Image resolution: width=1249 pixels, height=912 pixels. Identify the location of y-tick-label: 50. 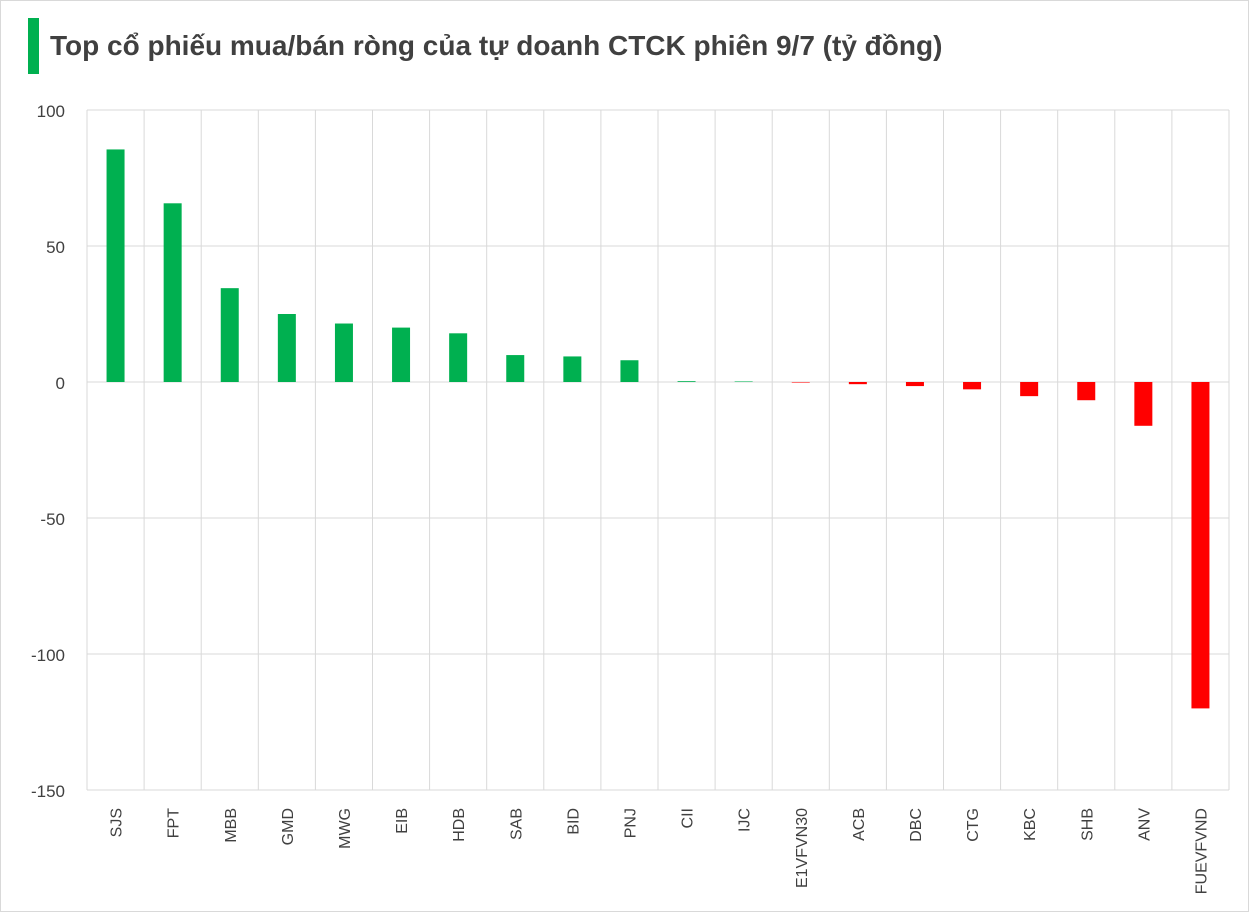
(55, 247).